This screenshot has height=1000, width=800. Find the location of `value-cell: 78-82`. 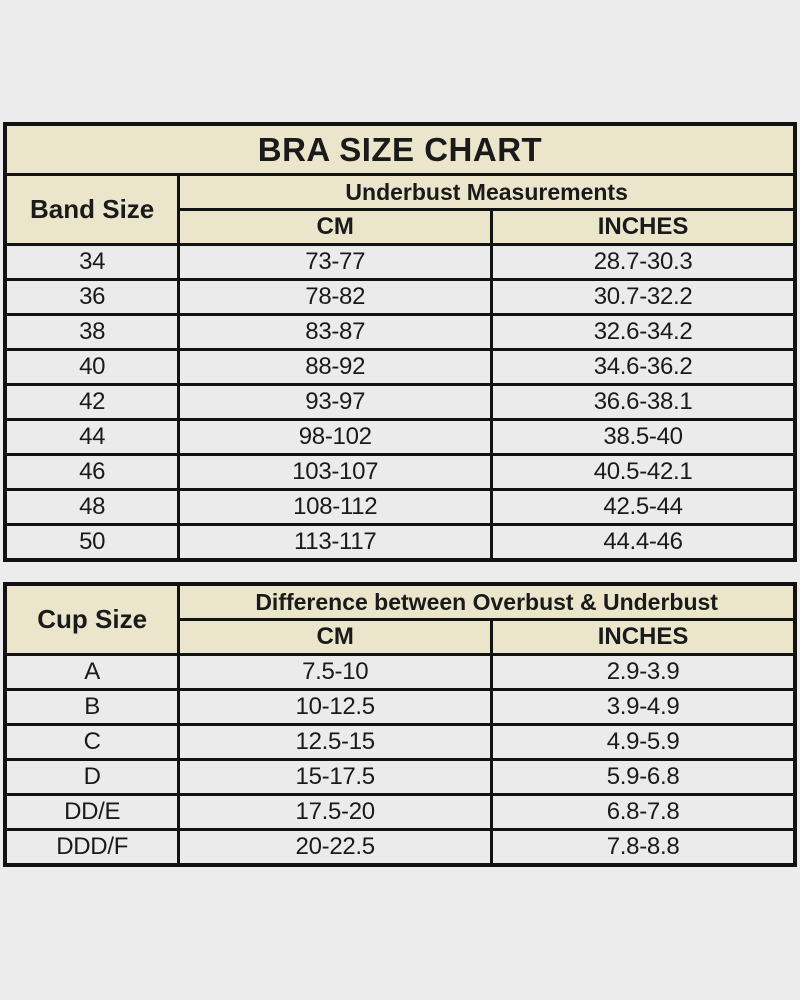

value-cell: 78-82 is located at coordinates (335, 297).